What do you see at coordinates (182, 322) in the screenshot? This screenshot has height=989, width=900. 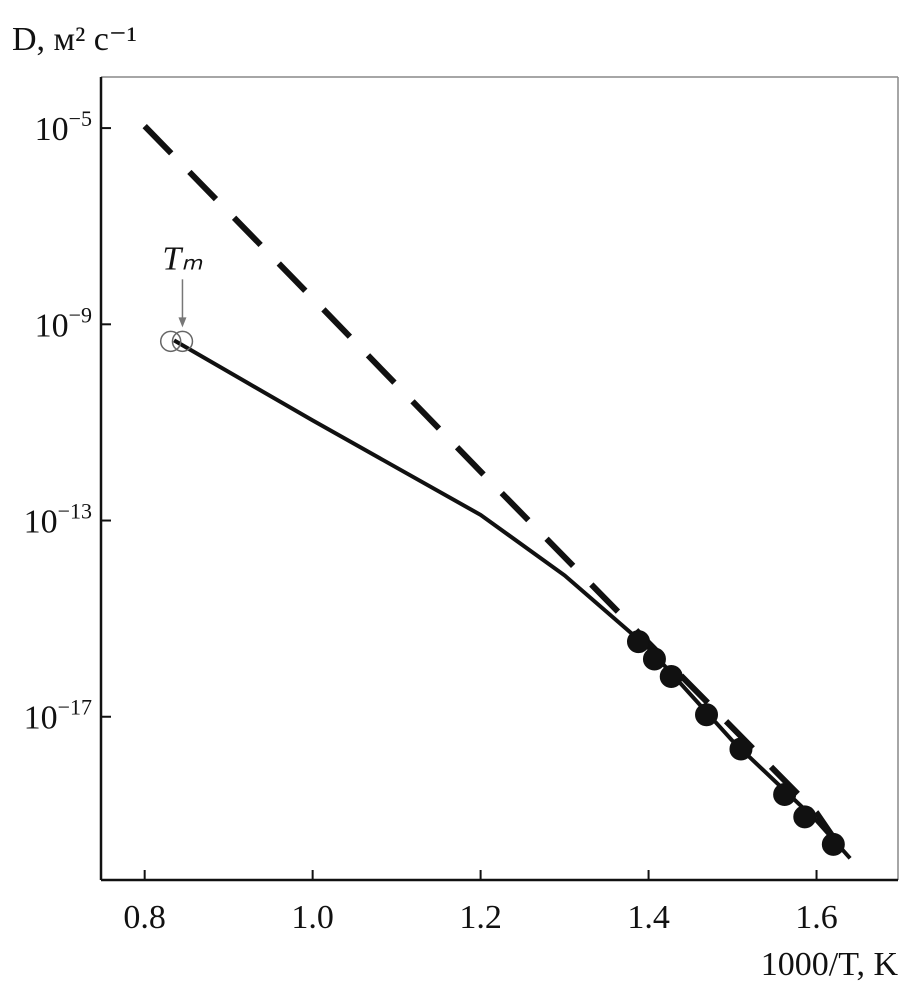 I see `annotation-arrowhead` at bounding box center [182, 322].